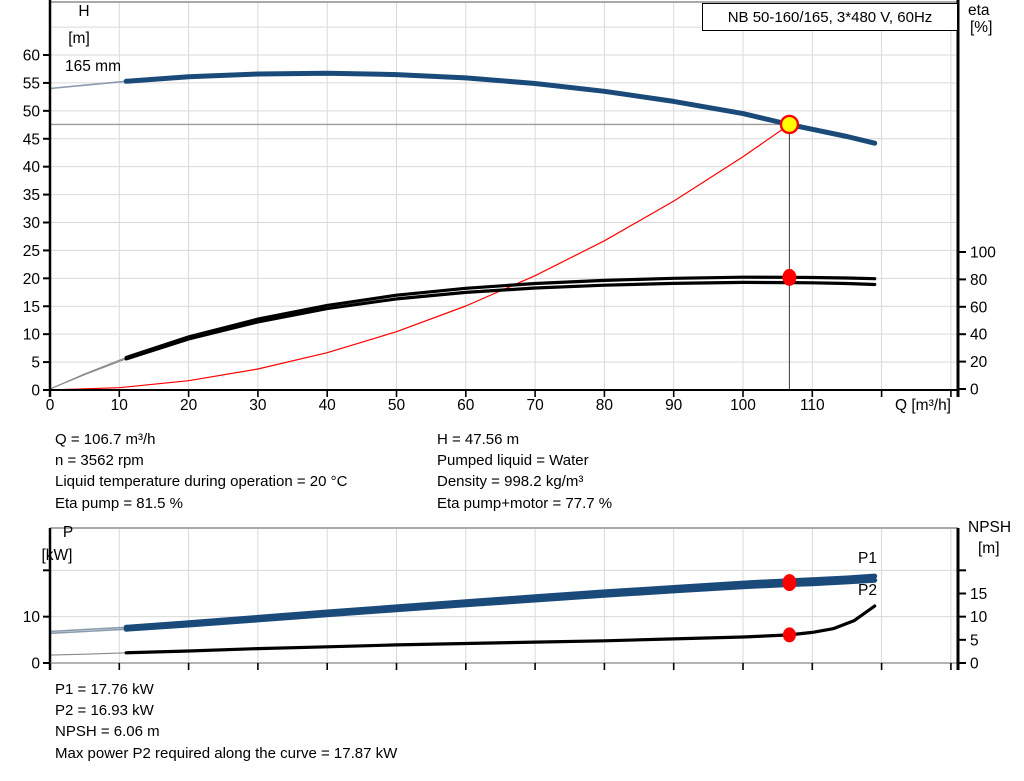  What do you see at coordinates (328, 405) in the screenshot?
I see `x-axis-tick-label: 40` at bounding box center [328, 405].